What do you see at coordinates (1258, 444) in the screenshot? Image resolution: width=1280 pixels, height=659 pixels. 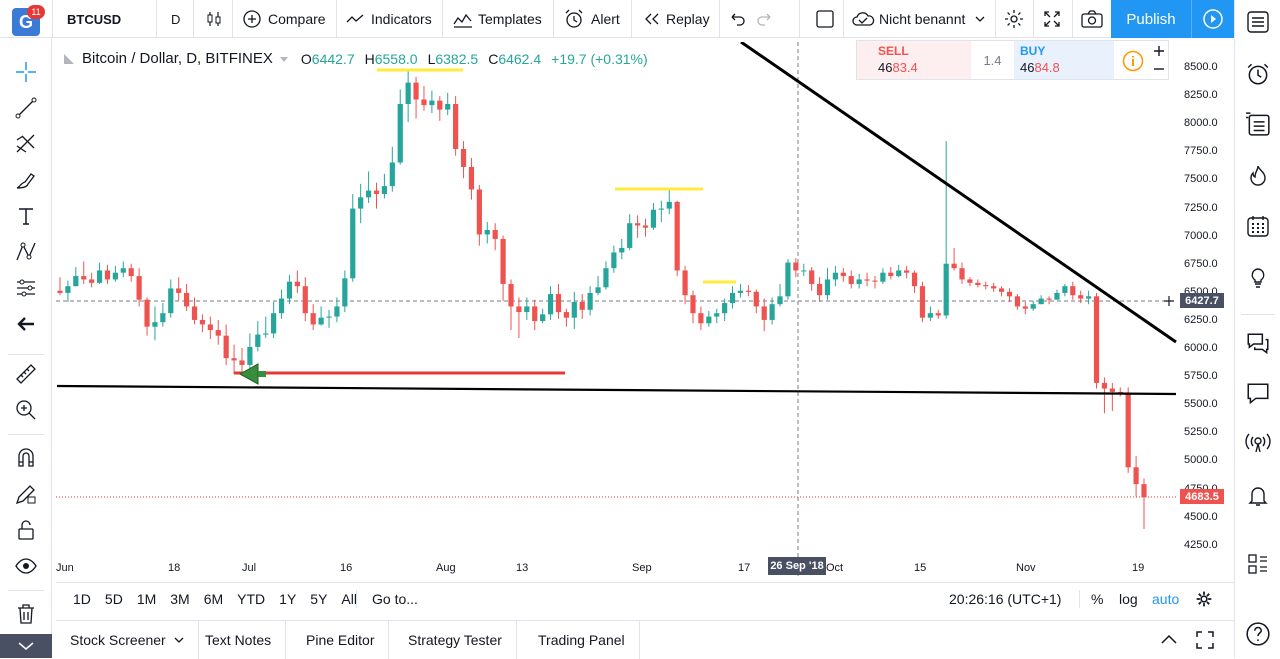 I see `streams-button` at bounding box center [1258, 444].